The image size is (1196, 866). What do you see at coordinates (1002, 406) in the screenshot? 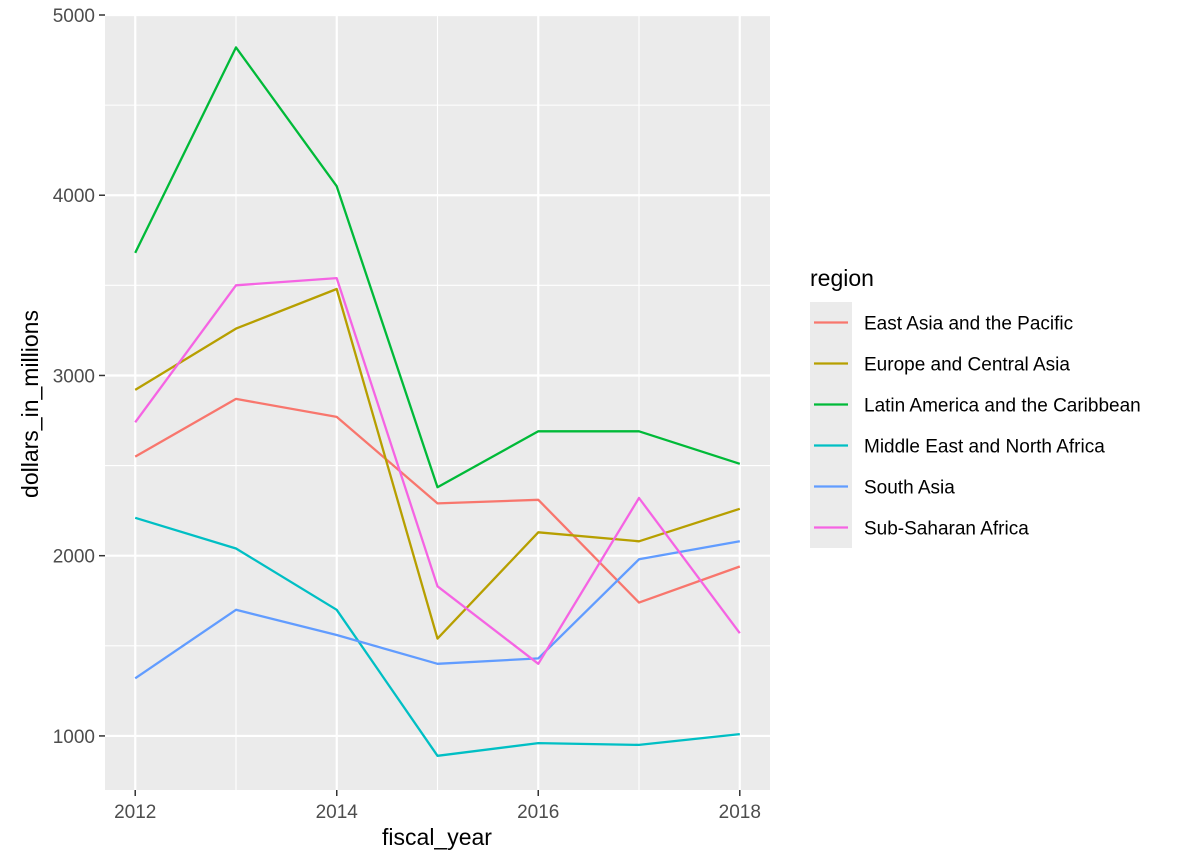
I see `legend-label: Latin America and the Caribbean` at bounding box center [1002, 406].